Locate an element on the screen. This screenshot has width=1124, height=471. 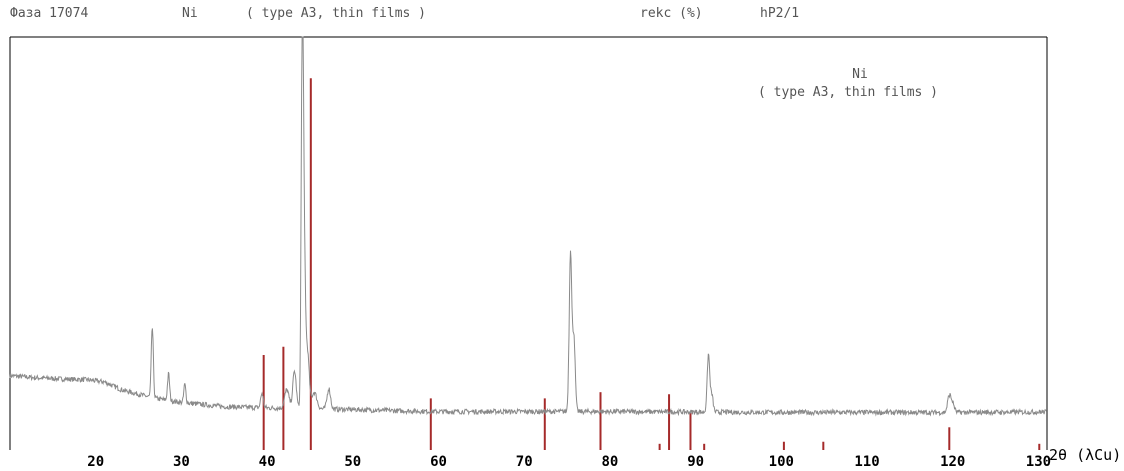
x-tick-label: 30 is located at coordinates (181, 462).